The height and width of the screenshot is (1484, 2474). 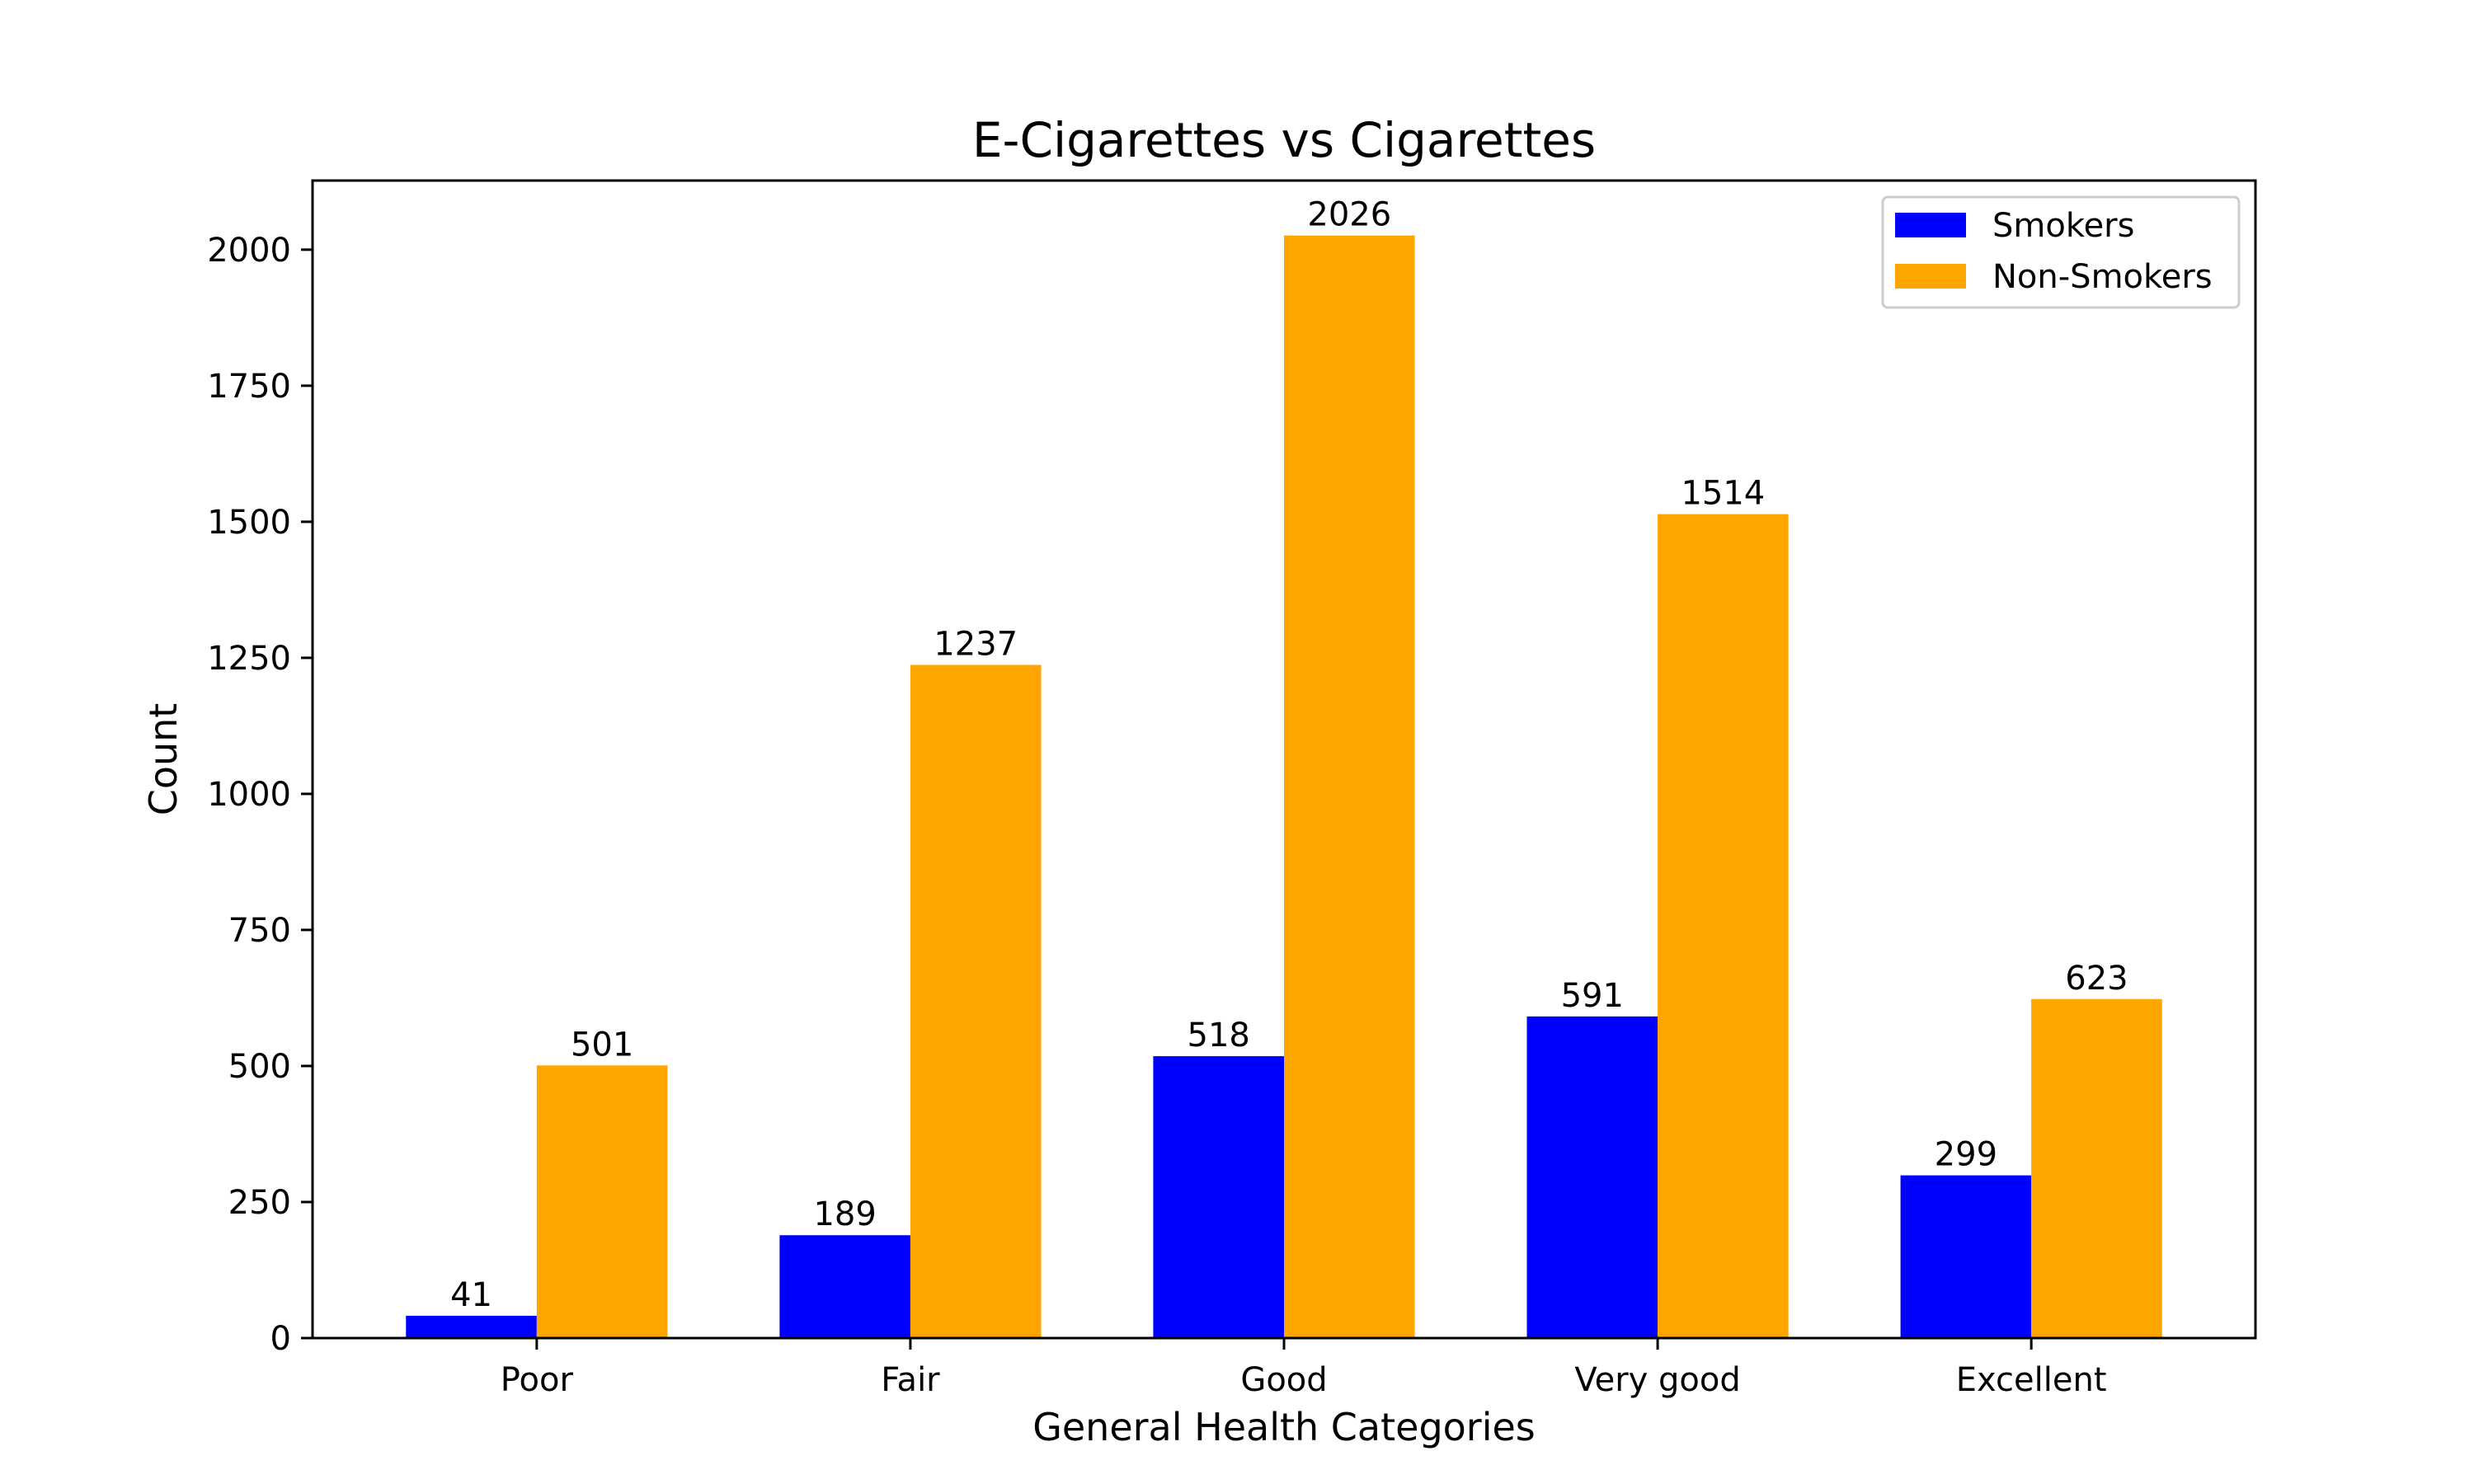 What do you see at coordinates (259, 1203) in the screenshot?
I see `y-tick-label-1: 250` at bounding box center [259, 1203].